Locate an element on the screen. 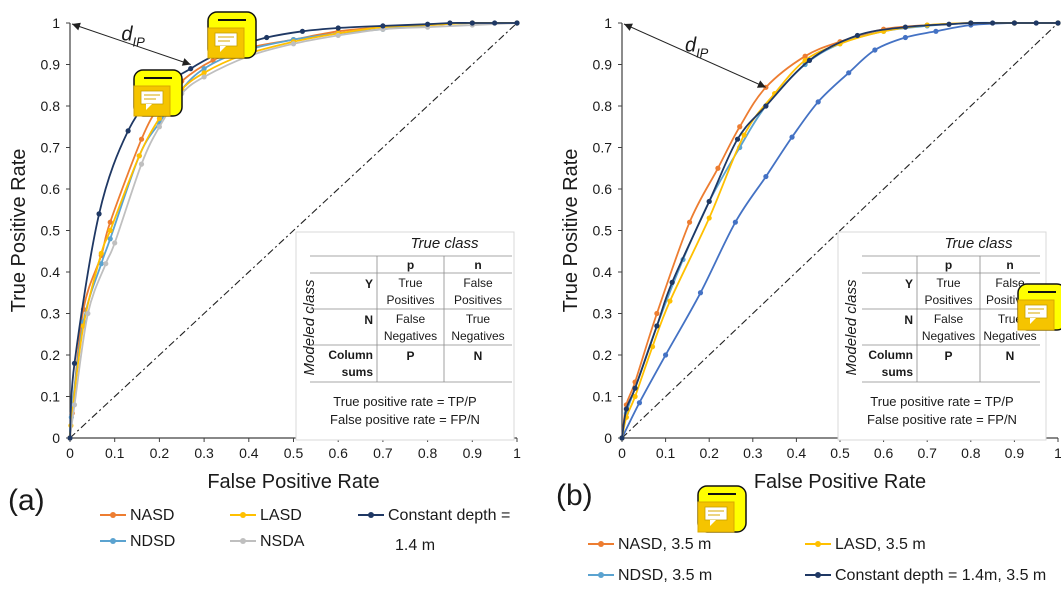 This screenshot has width=1061, height=590. panel-letter: (b) is located at coordinates (574, 495).